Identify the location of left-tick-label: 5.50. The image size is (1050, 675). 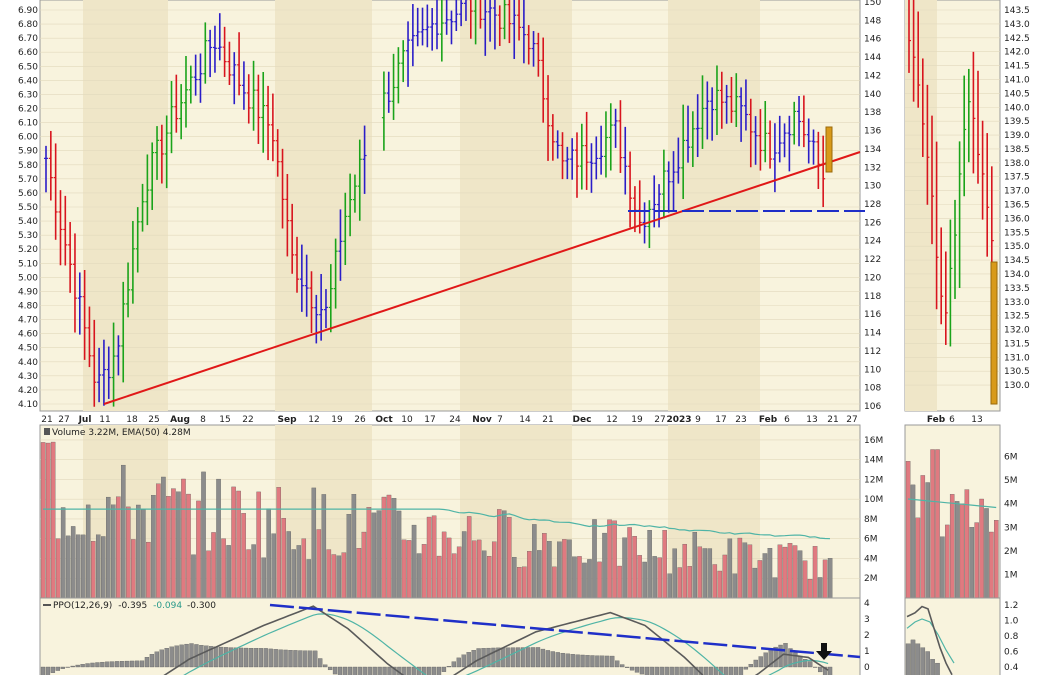
(28, 208).